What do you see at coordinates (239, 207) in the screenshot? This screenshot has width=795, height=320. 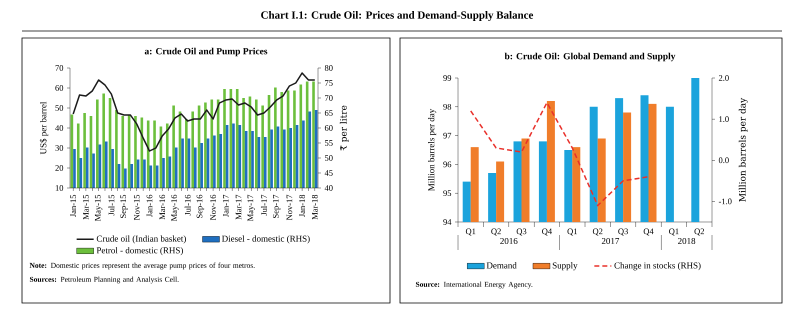 I see `x-tick-label: Mar-17` at bounding box center [239, 207].